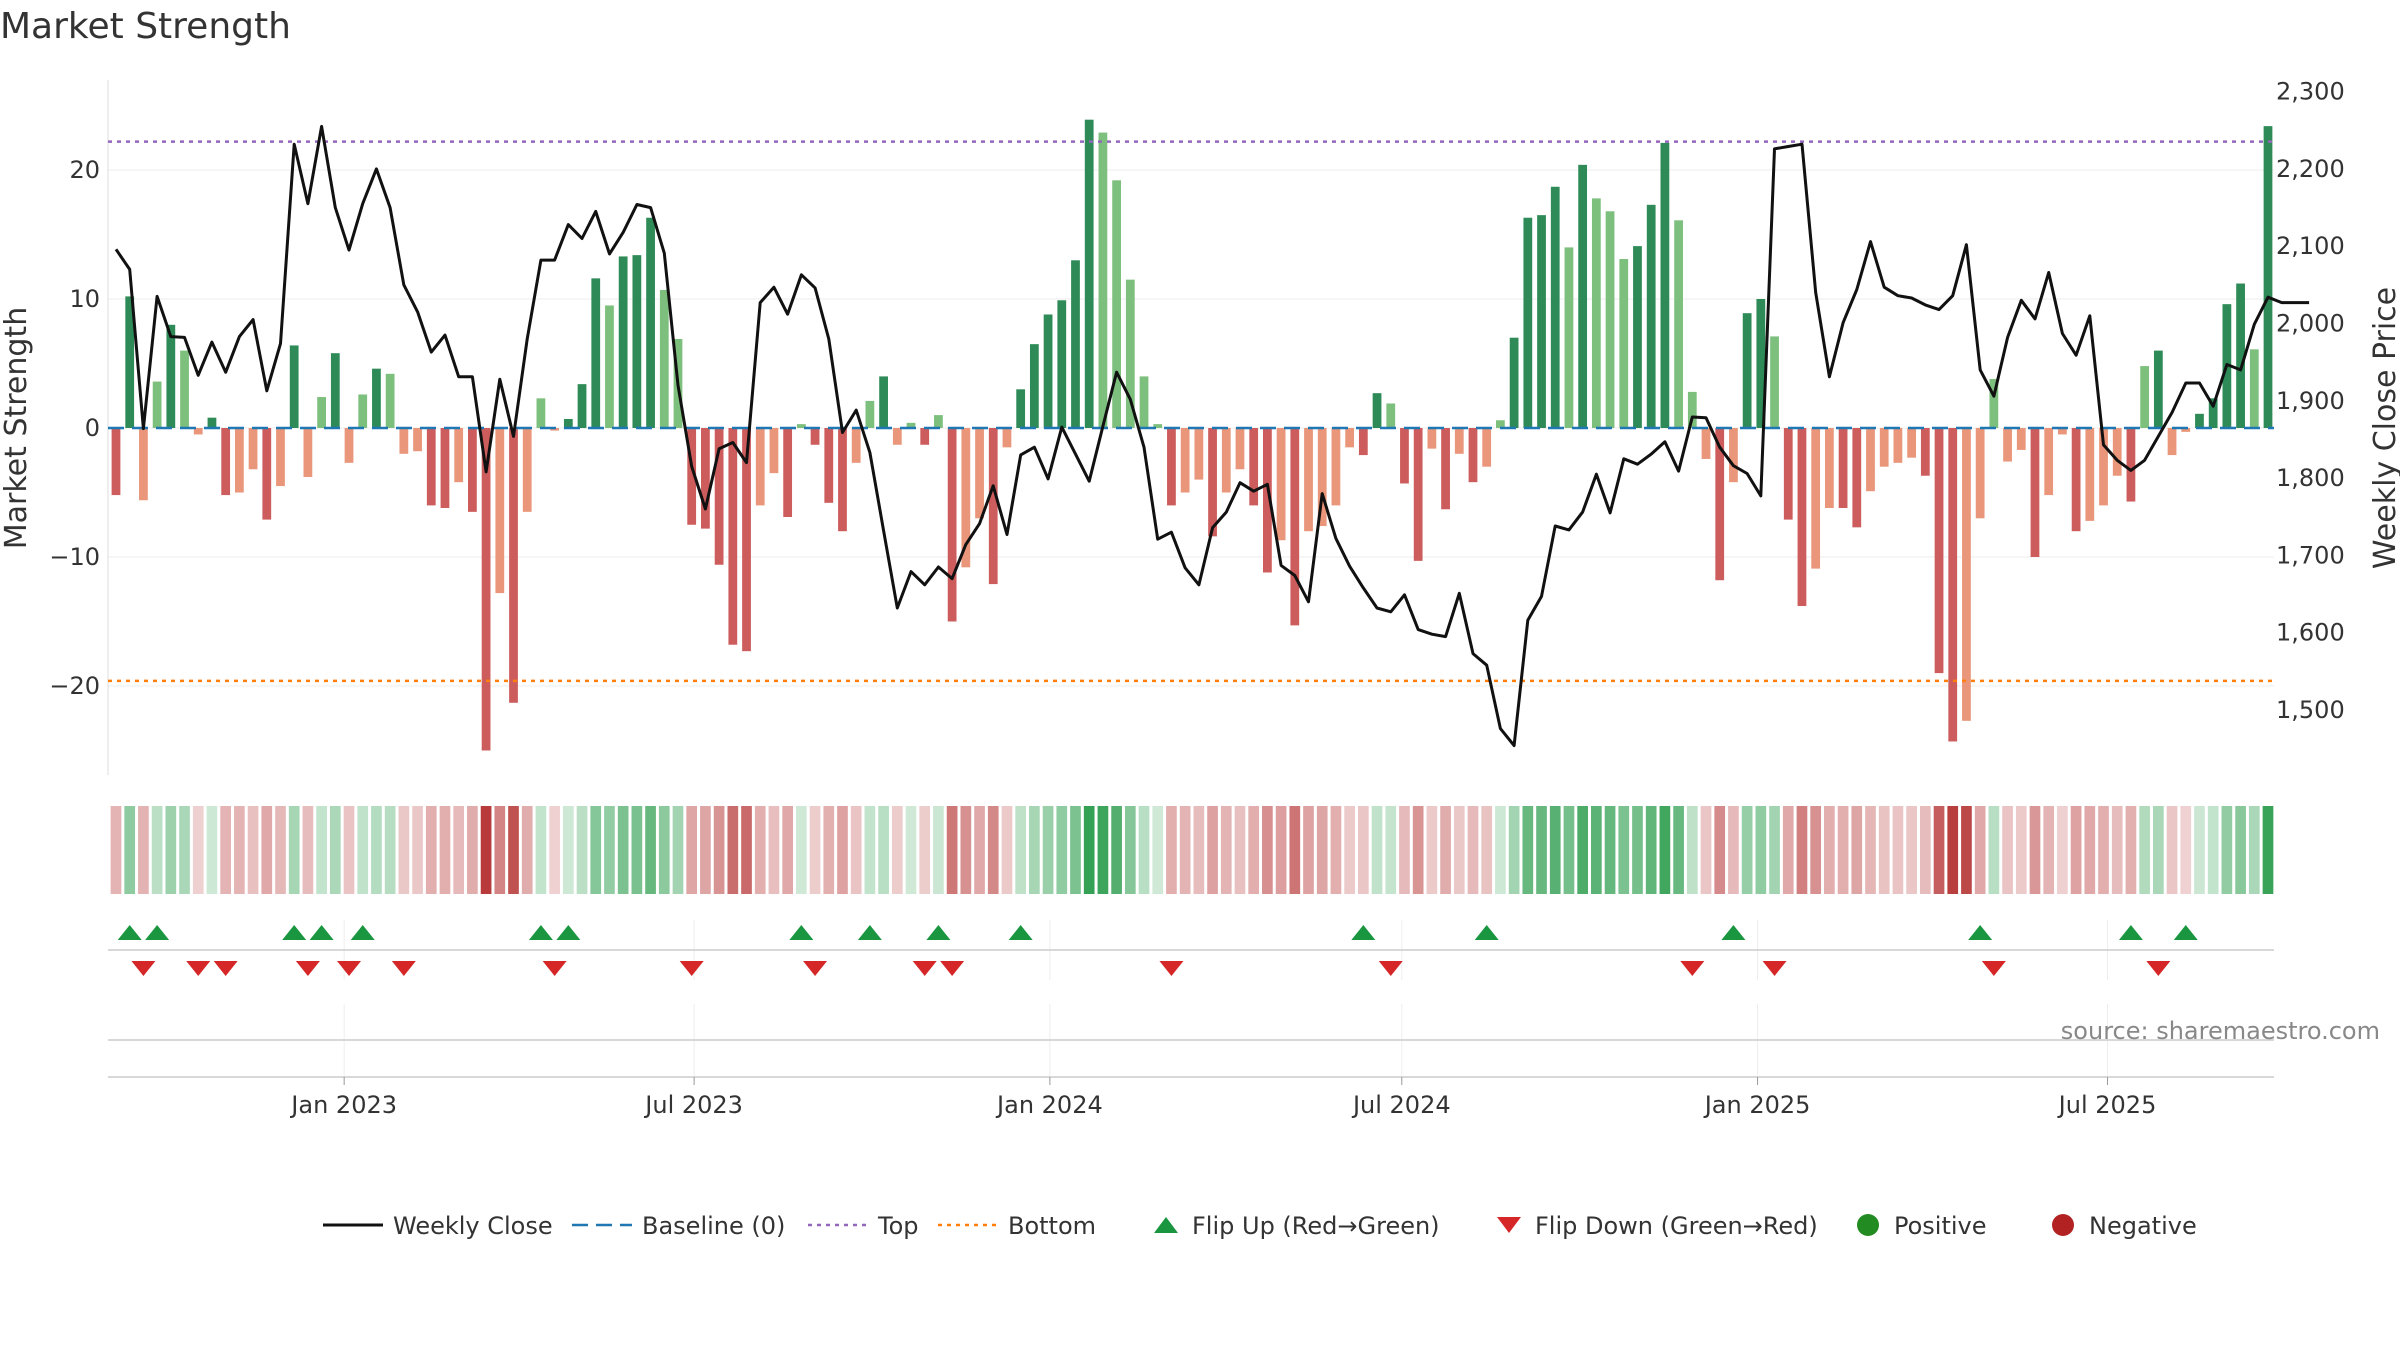  Describe the element at coordinates (145, 26) in the screenshot. I see `chart-title: Market Strength` at that location.